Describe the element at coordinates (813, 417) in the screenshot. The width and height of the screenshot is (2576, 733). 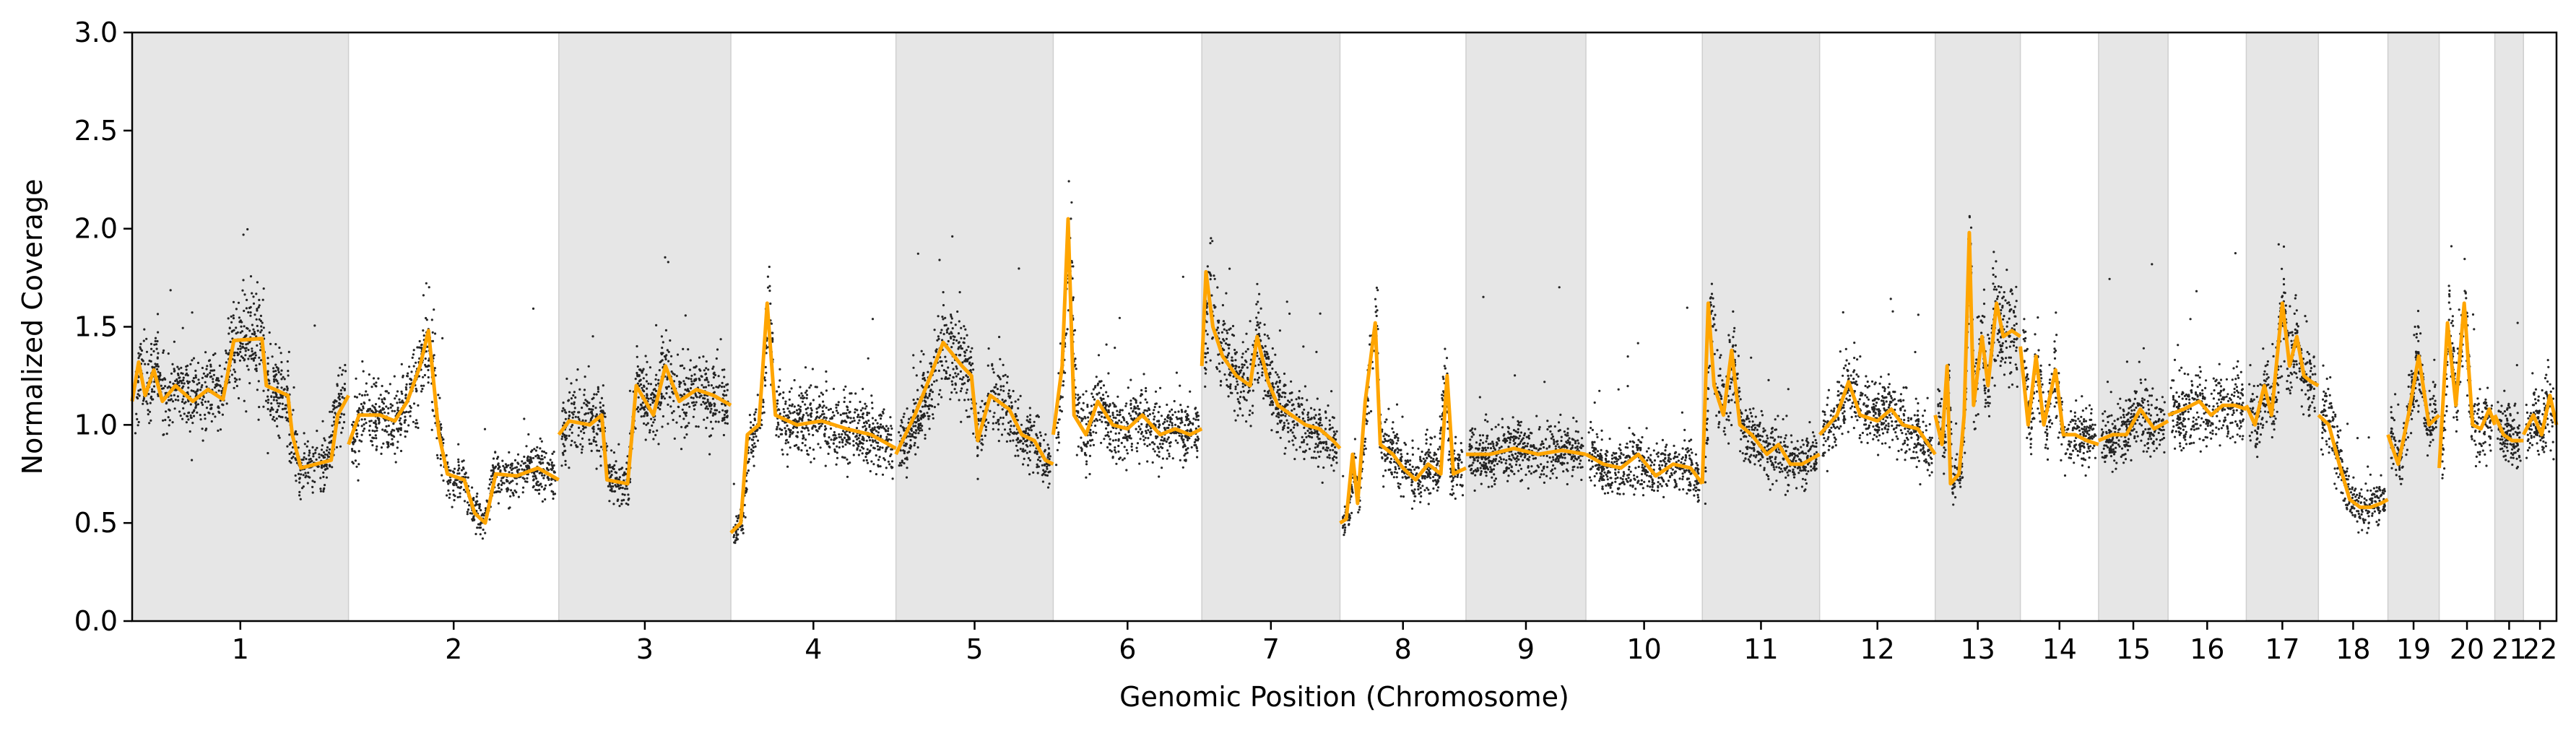
I see `segment-line-chr4` at that location.